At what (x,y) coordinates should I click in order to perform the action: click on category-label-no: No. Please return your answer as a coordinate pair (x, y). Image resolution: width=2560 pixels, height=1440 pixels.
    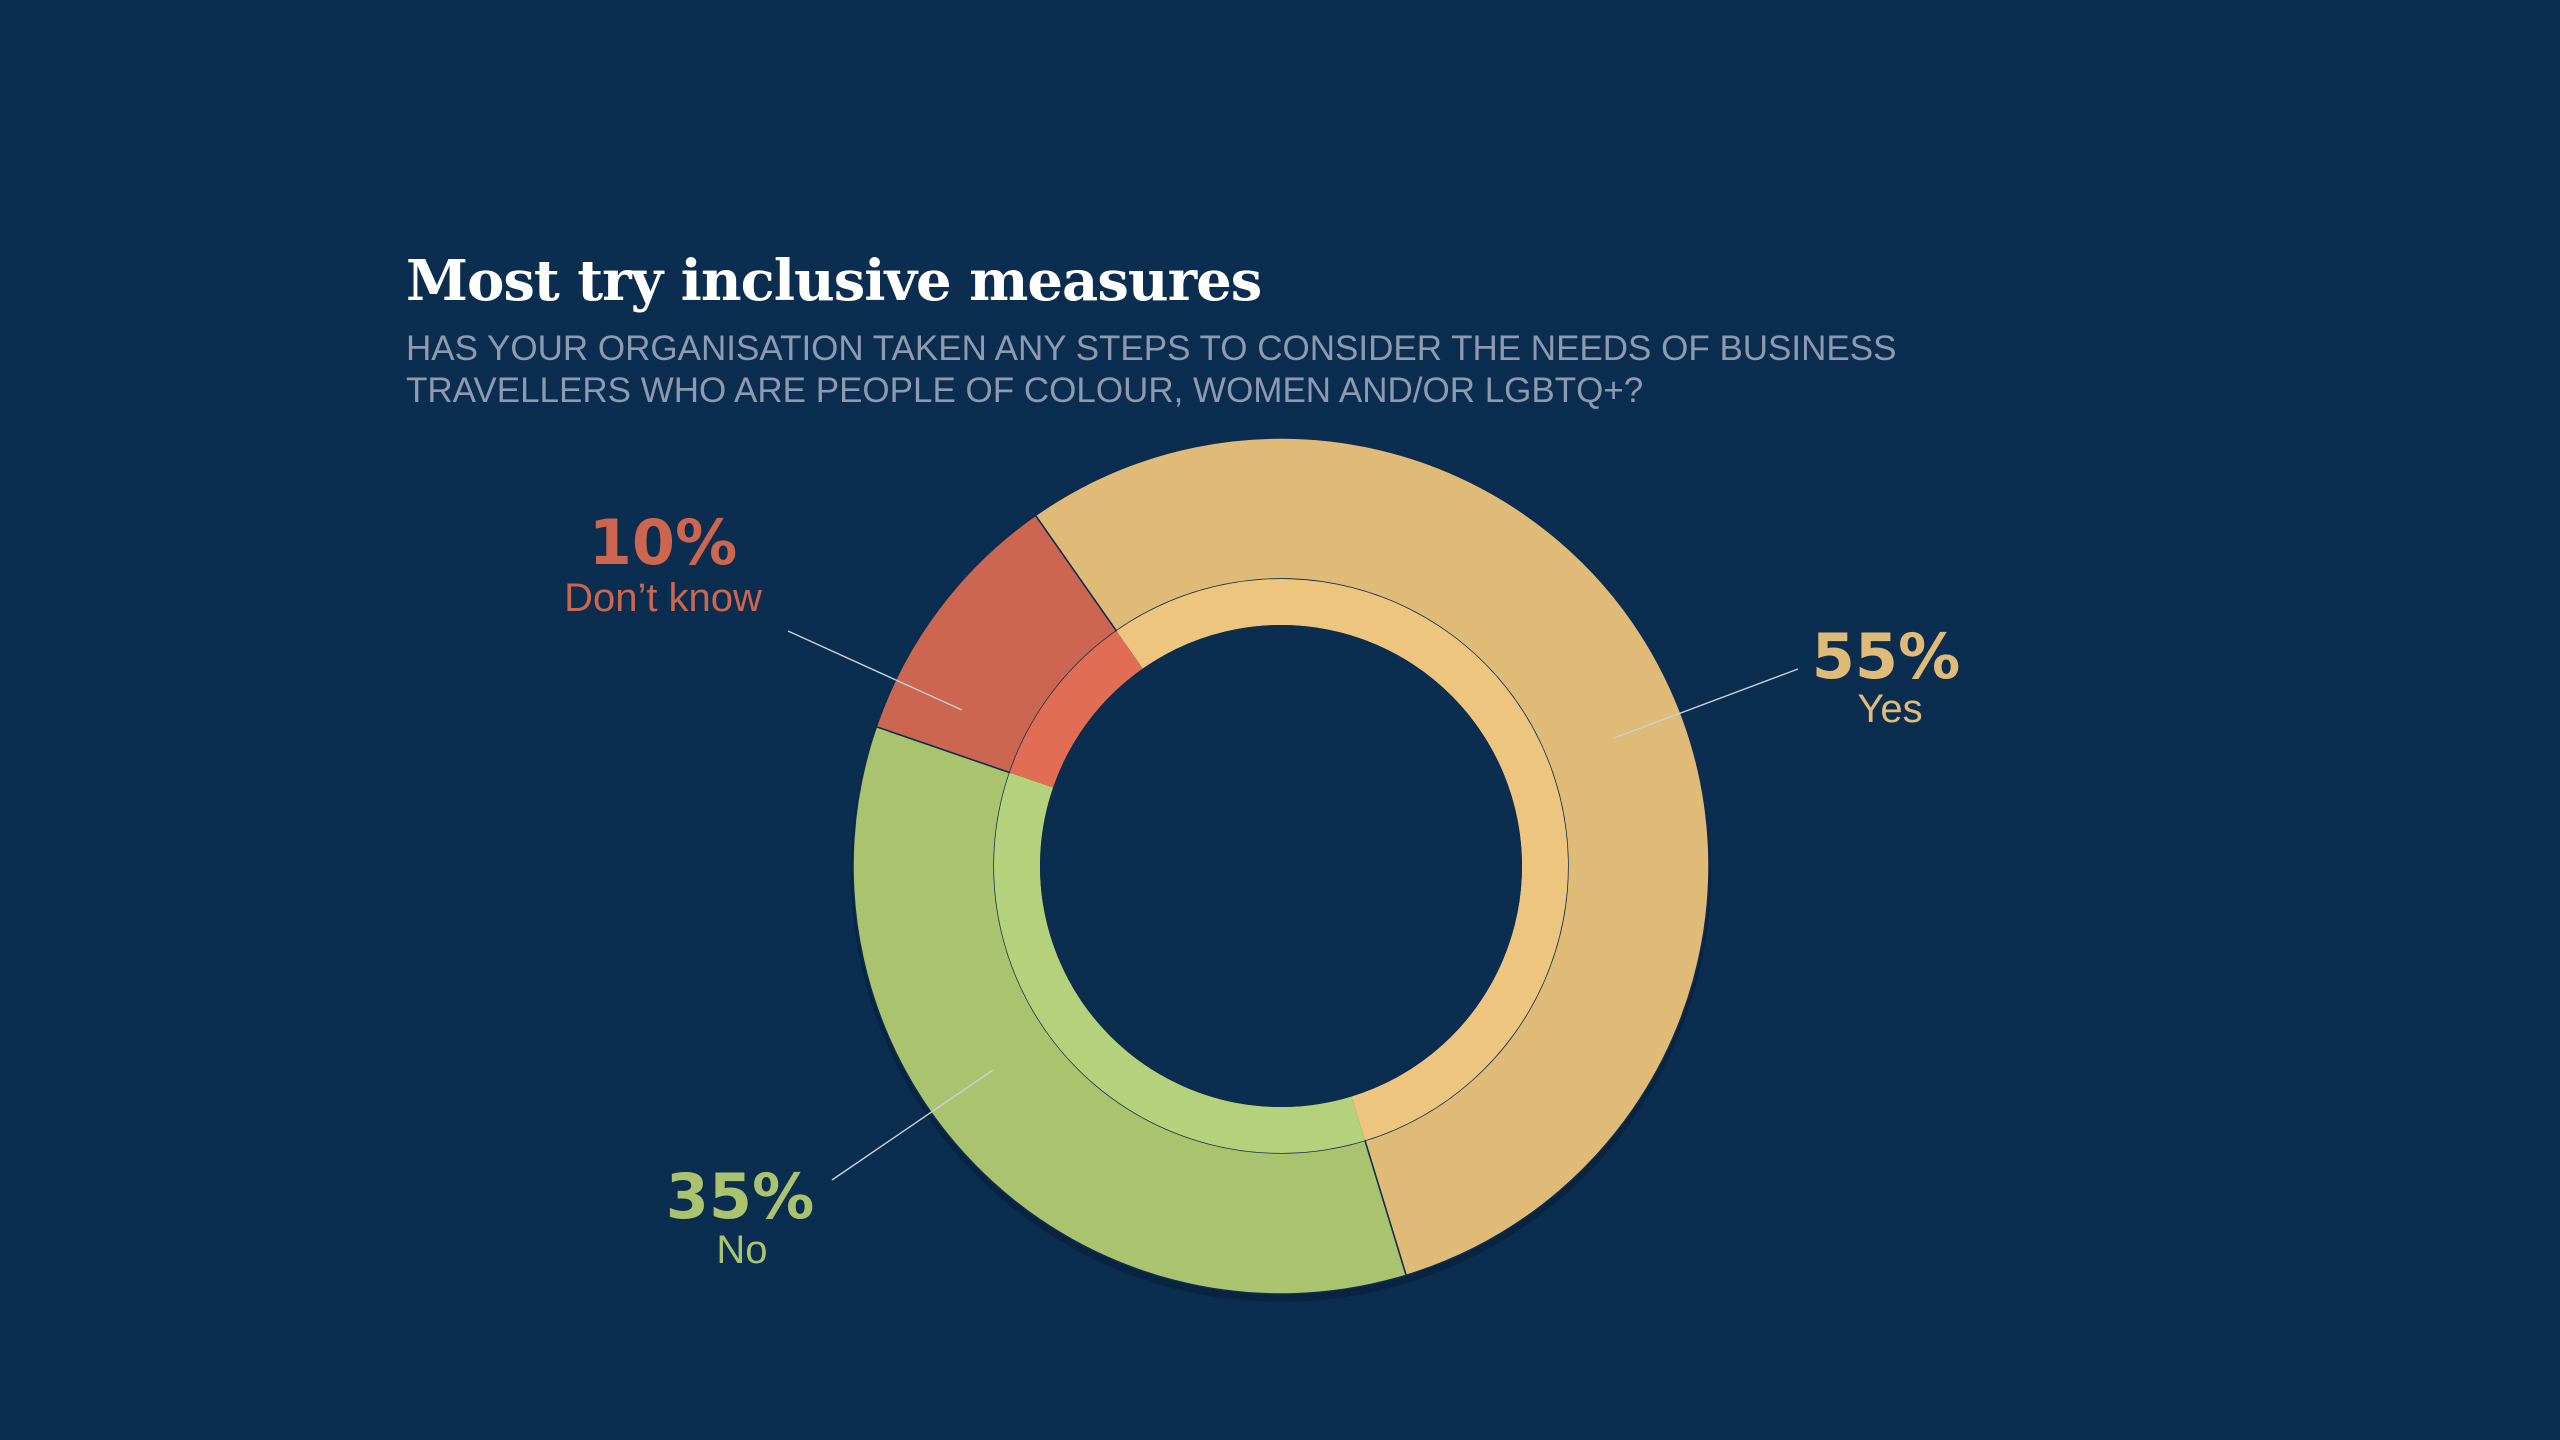
    Looking at the image, I should click on (741, 1250).